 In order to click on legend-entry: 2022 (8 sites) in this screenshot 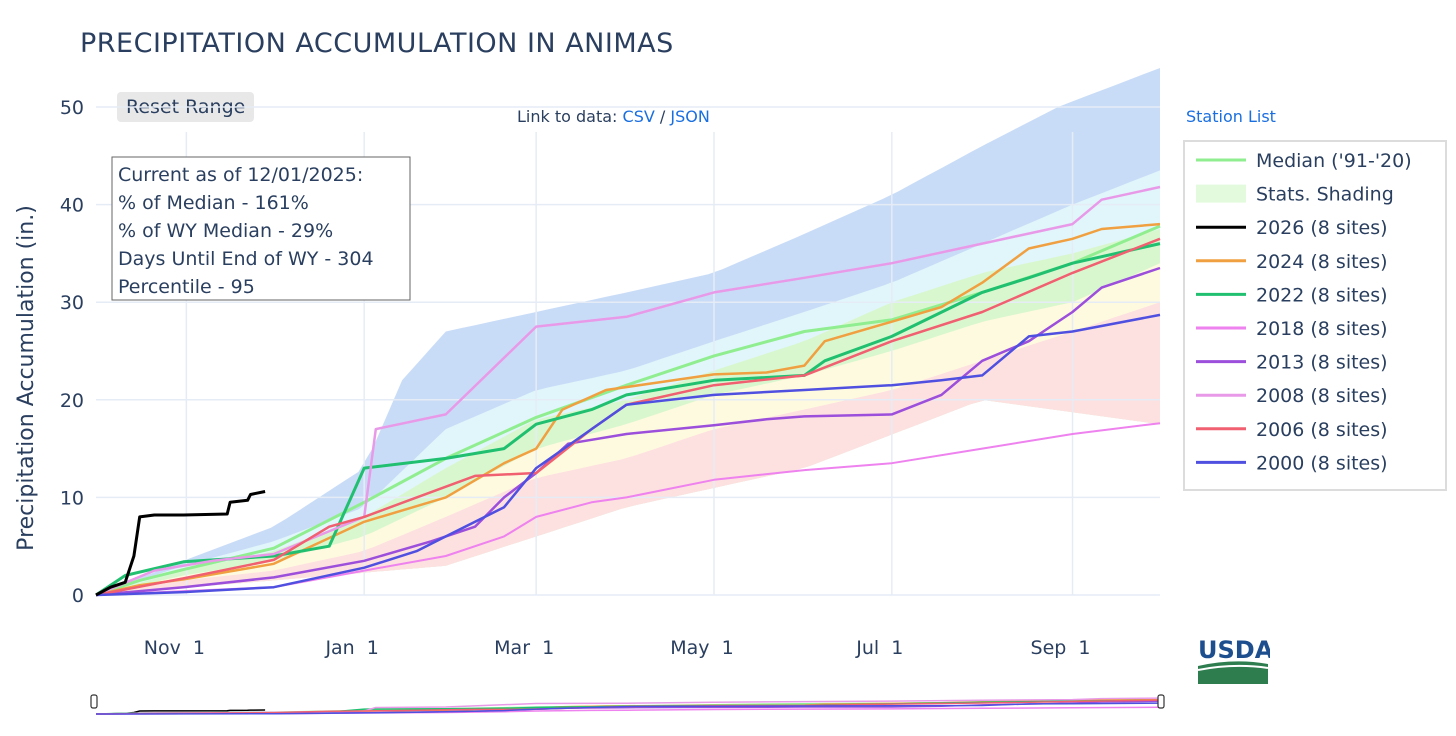, I will do `click(1322, 295)`.